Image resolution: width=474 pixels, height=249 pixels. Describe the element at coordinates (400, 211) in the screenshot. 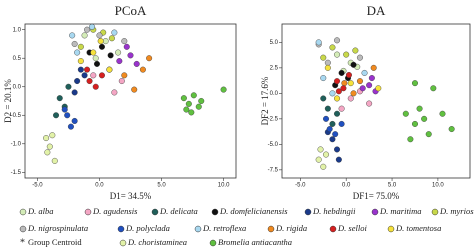

I see `legend-label: D. maritima` at that location.